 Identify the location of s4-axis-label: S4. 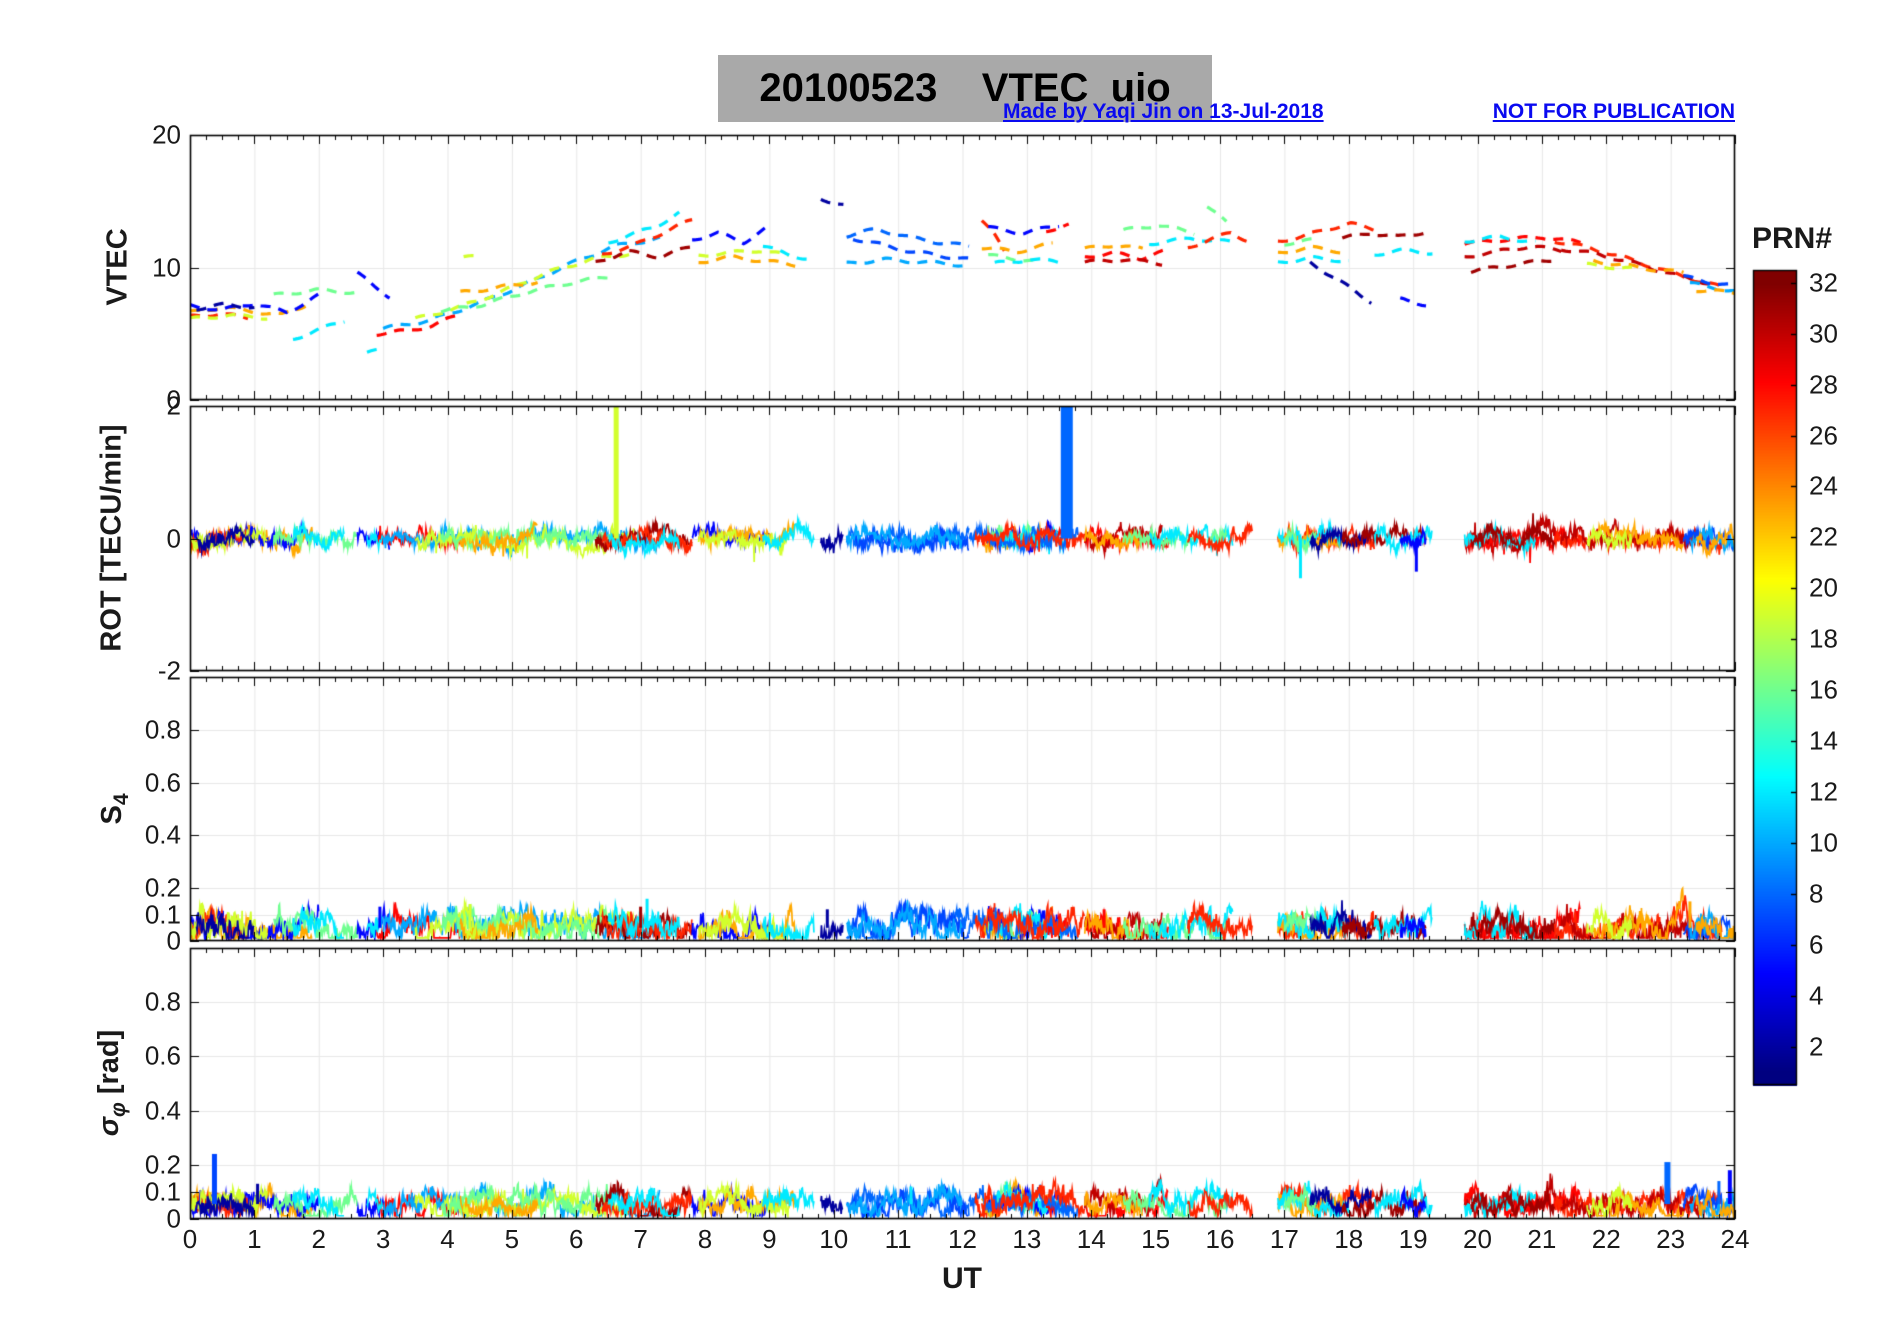
(114, 809).